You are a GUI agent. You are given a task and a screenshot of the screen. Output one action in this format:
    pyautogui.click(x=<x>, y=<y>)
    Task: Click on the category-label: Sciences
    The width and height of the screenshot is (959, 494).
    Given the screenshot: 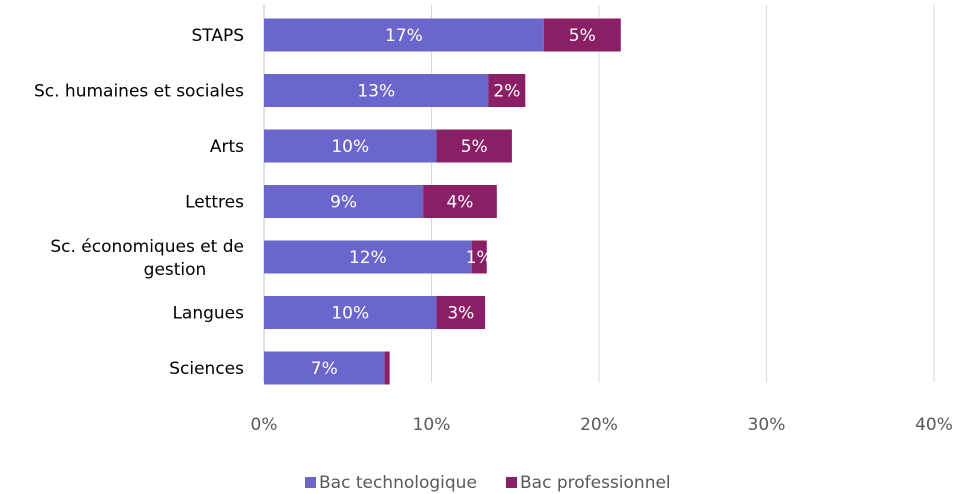 What is the action you would take?
    pyautogui.click(x=206, y=369)
    